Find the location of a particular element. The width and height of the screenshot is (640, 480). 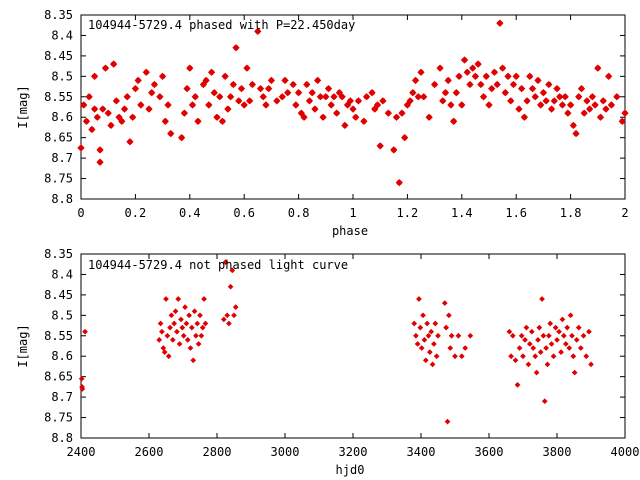

y-tick-label: 8.35 is located at coordinates (58, 254).